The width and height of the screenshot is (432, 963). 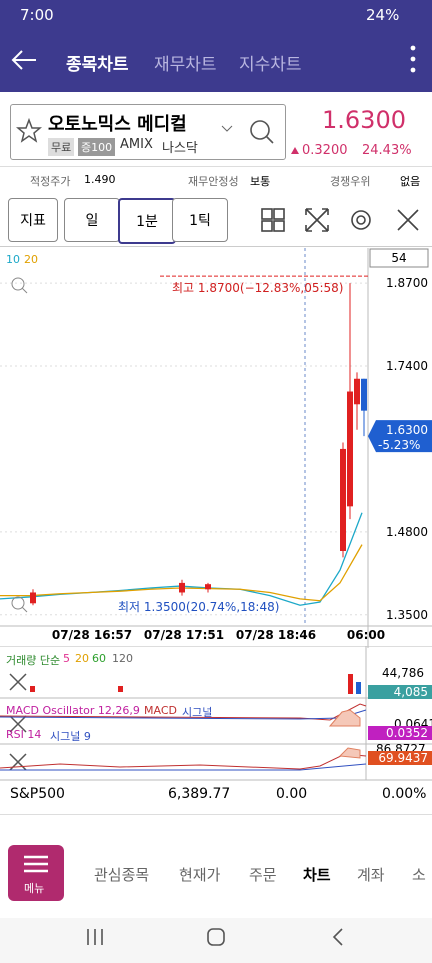 I want to click on current-change: -5.23%, so click(x=399, y=445).